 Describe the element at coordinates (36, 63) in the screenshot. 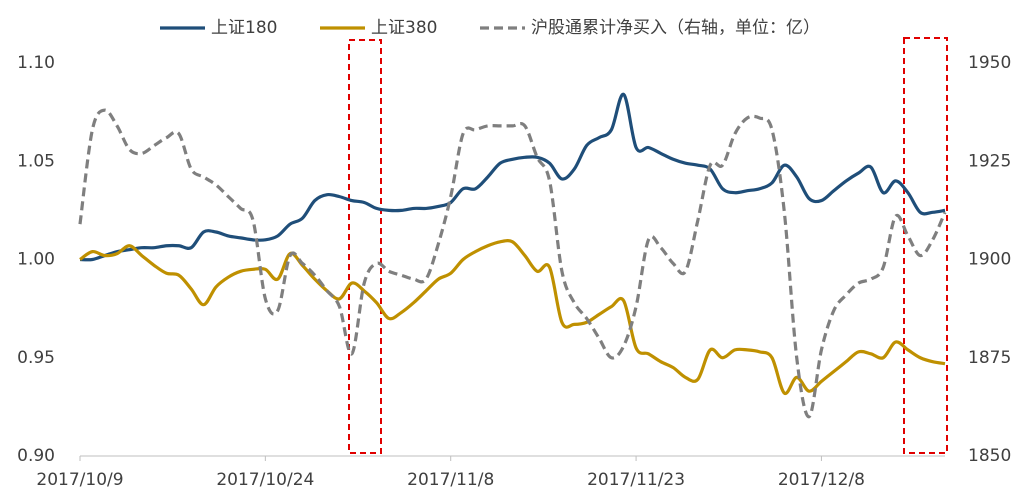

I see `y-tick-label: 1.10` at that location.